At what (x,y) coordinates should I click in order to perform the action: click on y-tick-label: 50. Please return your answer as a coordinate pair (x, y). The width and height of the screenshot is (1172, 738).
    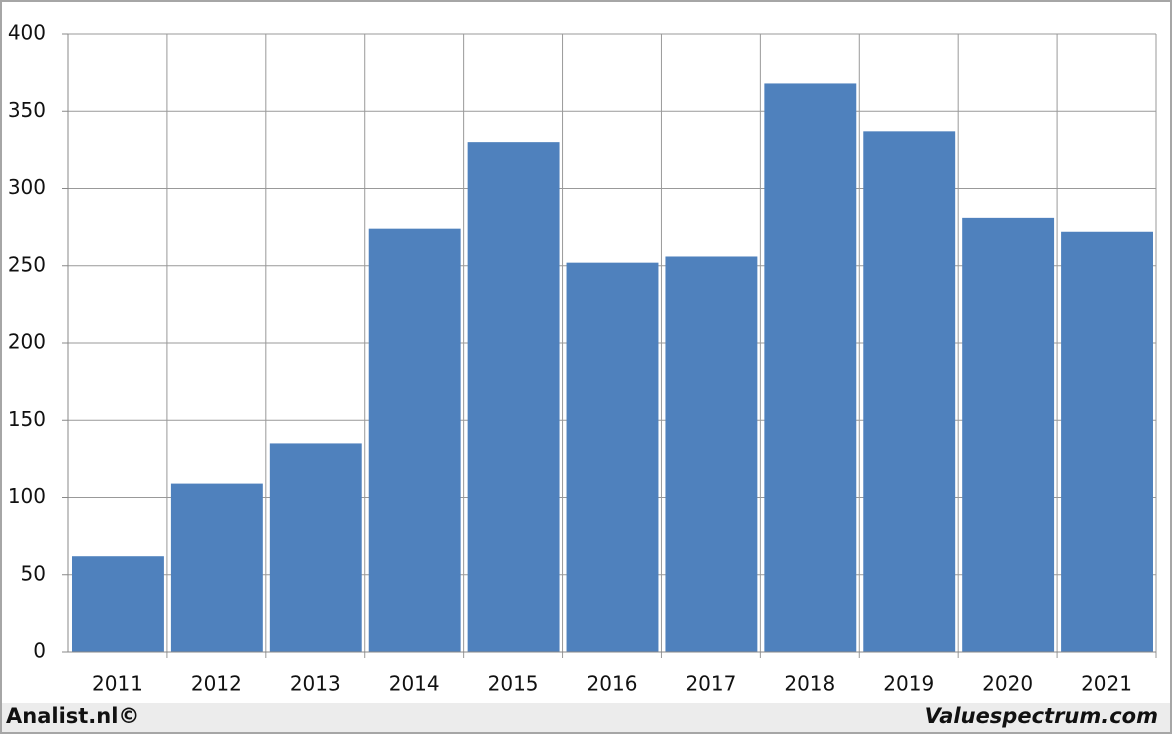
    Looking at the image, I should click on (33, 573).